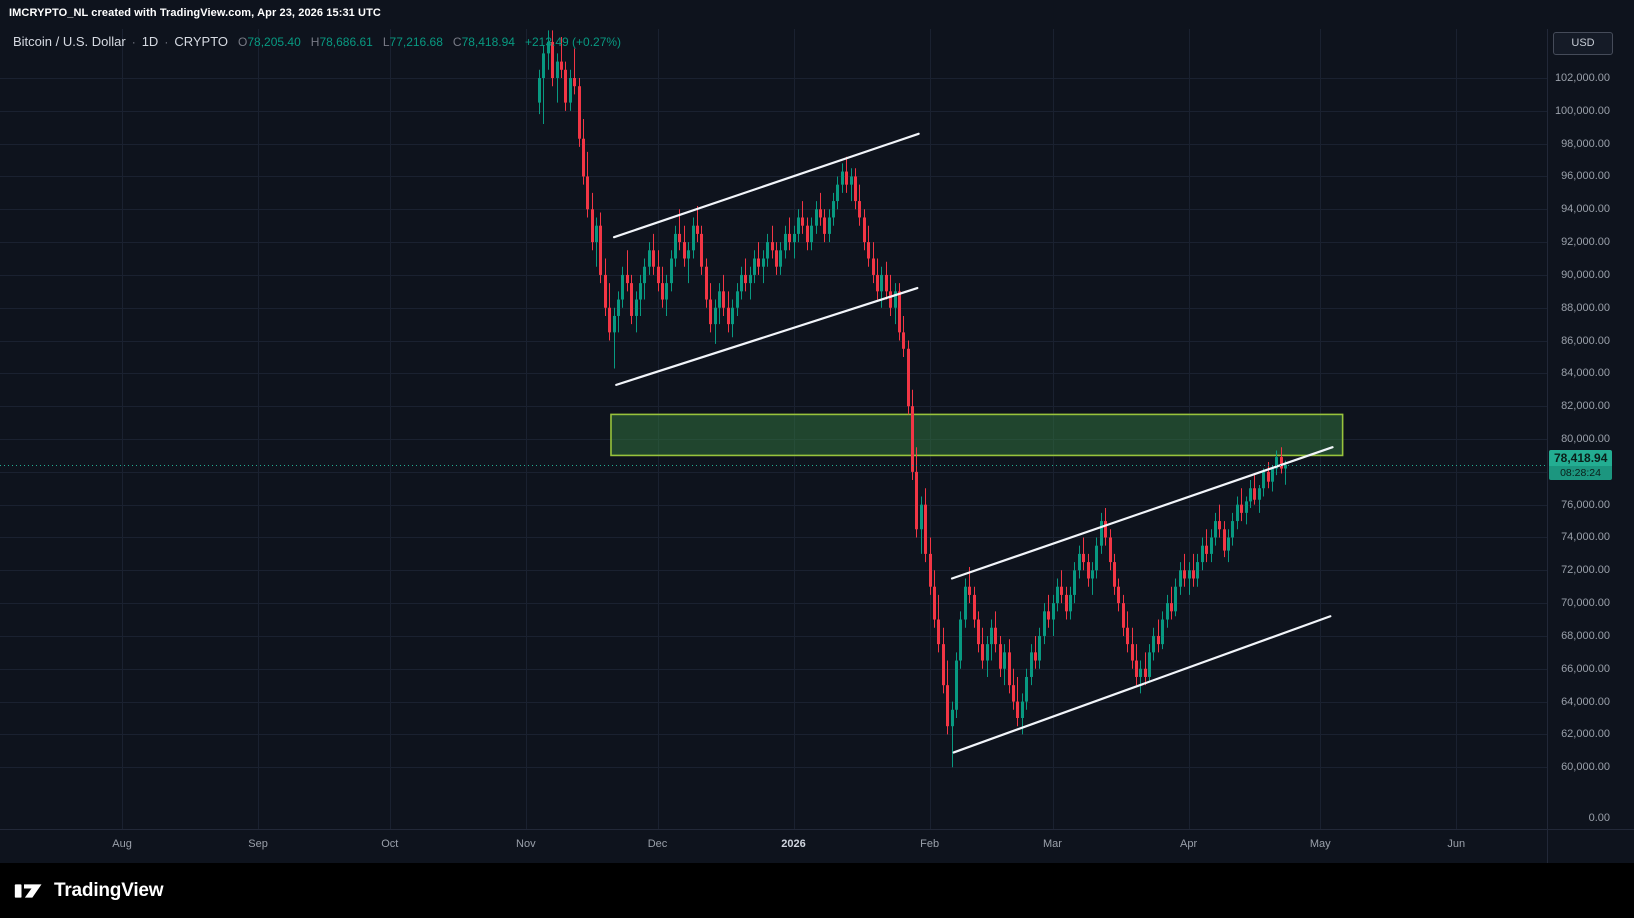 Image resolution: width=1634 pixels, height=918 pixels. What do you see at coordinates (1599, 818) in the screenshot?
I see `price-axis-zero-label: 0.00` at bounding box center [1599, 818].